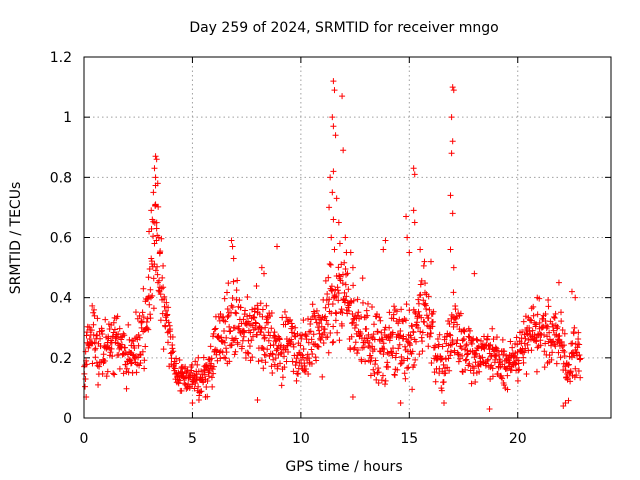 The height and width of the screenshot is (480, 640). Describe the element at coordinates (16, 238) in the screenshot. I see `y-axis-label: SRMTID / TECUs` at that location.